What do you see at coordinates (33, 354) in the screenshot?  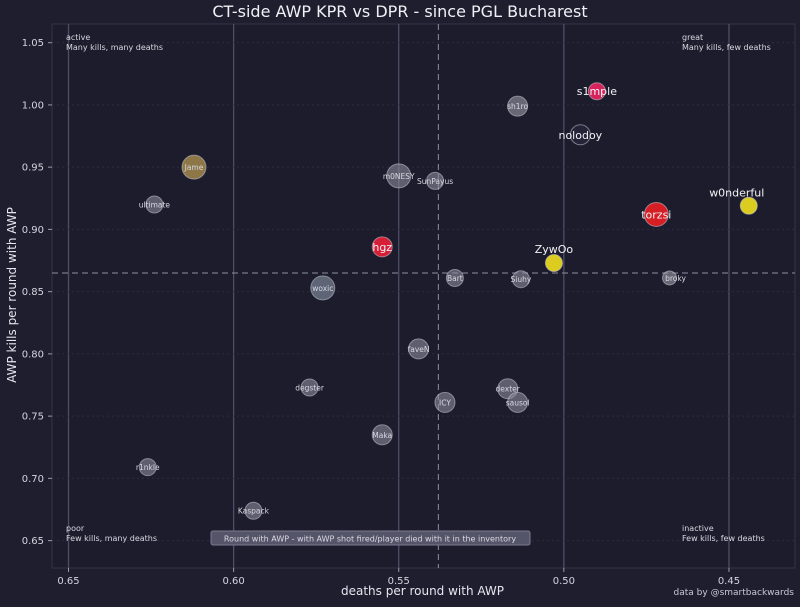 I see `y-tick-label: 0.80` at bounding box center [33, 354].